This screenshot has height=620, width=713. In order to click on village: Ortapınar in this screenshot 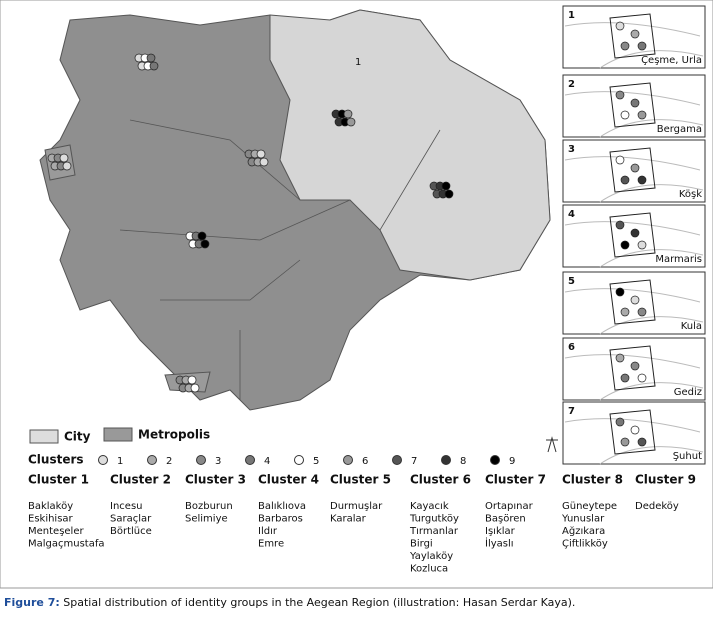, I will do `click(509, 506)`.